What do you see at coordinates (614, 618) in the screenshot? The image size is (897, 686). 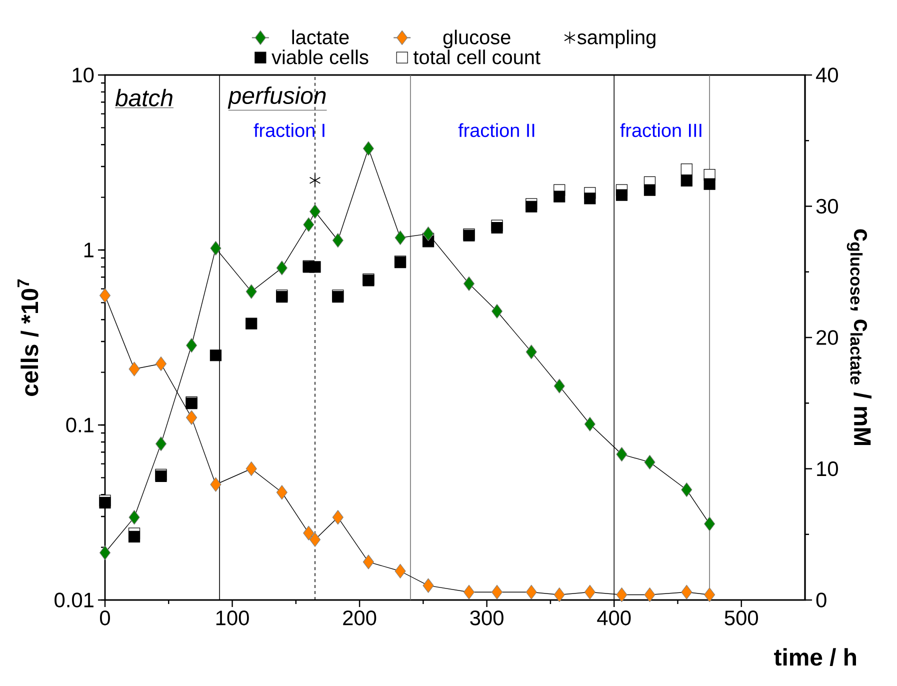 I see `x-tick-label: 400` at bounding box center [614, 618].